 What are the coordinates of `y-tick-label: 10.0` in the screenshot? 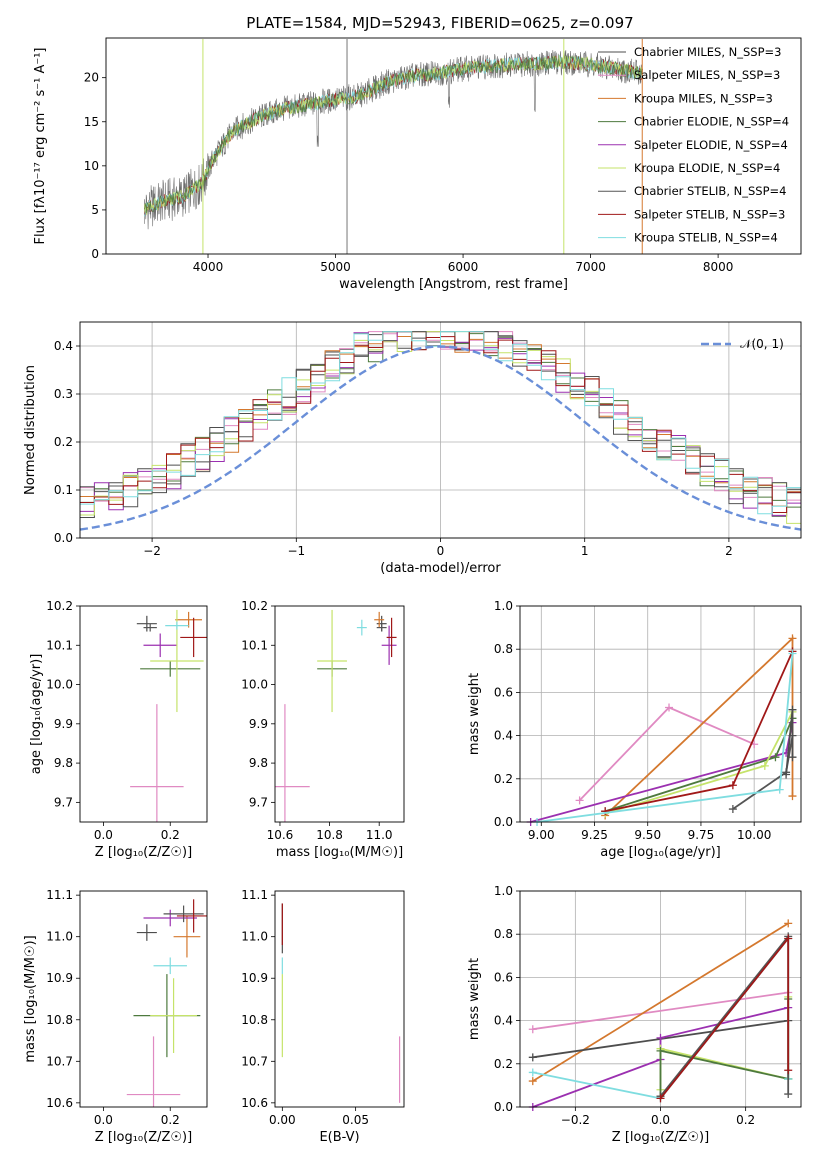 It's located at (254, 685).